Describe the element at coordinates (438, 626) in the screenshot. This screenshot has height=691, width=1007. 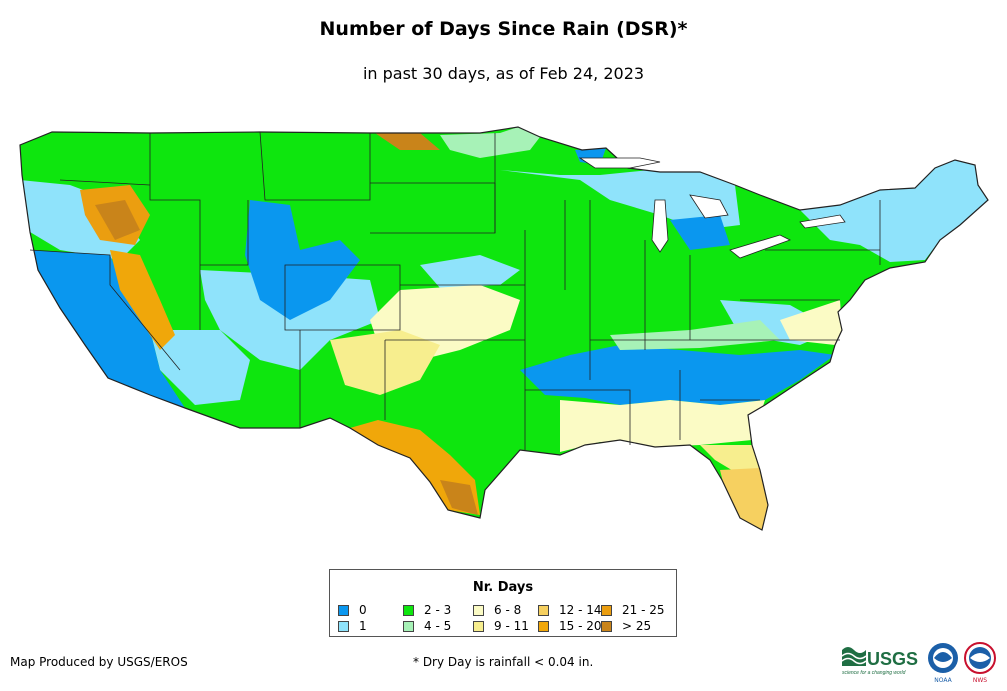
I see `legend-label: 4 - 5` at that location.